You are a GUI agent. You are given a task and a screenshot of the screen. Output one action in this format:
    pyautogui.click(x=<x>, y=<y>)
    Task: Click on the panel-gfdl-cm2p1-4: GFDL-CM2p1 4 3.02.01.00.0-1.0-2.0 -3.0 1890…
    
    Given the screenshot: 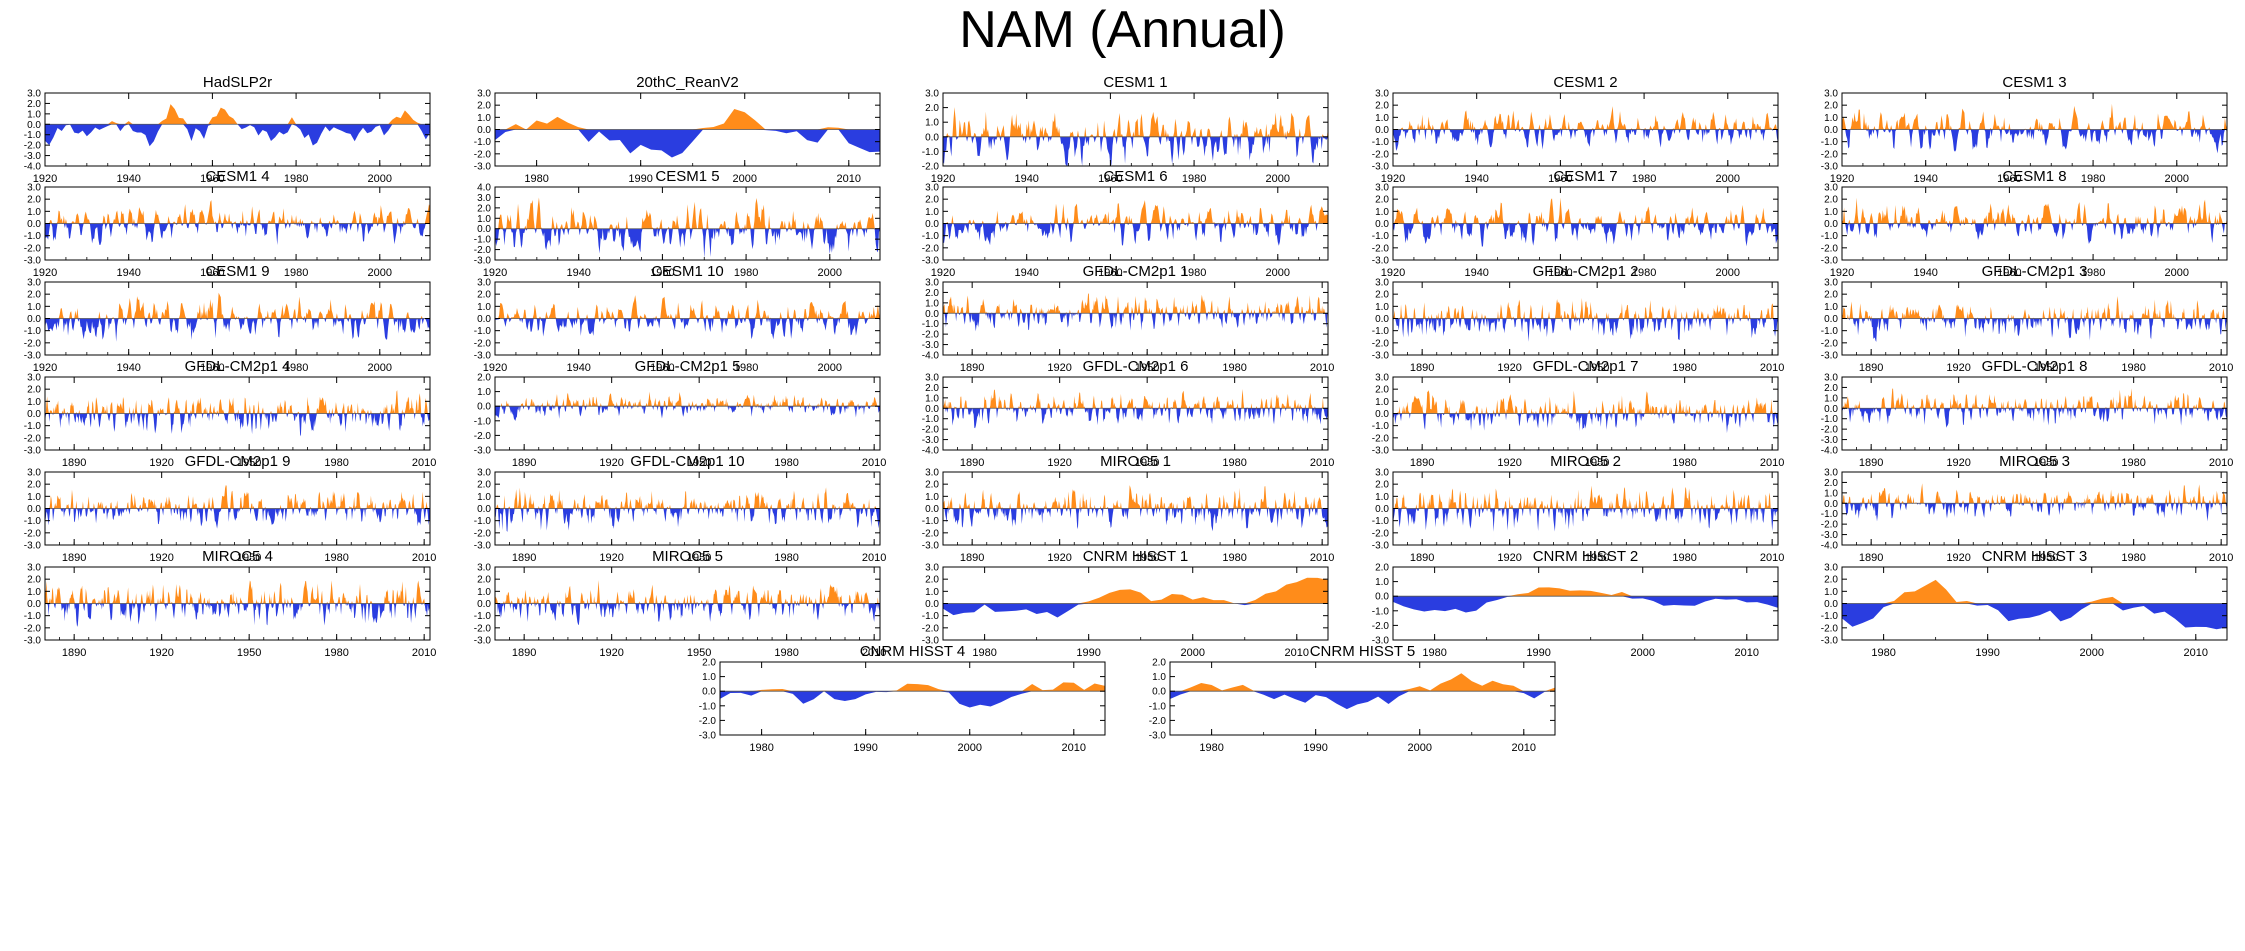 What is the action you would take?
    pyautogui.click(x=230, y=413)
    